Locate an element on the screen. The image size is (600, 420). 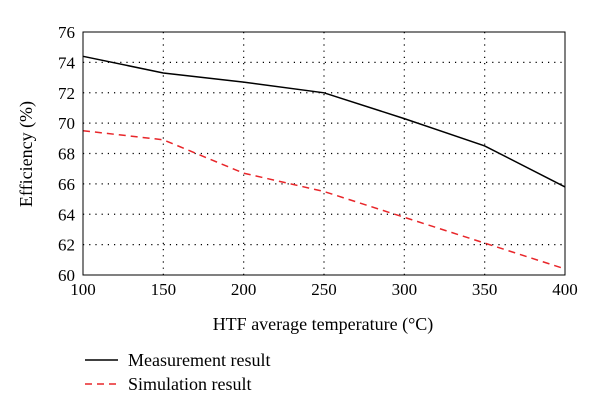
x-tick-label: 300 is located at coordinates (405, 289).